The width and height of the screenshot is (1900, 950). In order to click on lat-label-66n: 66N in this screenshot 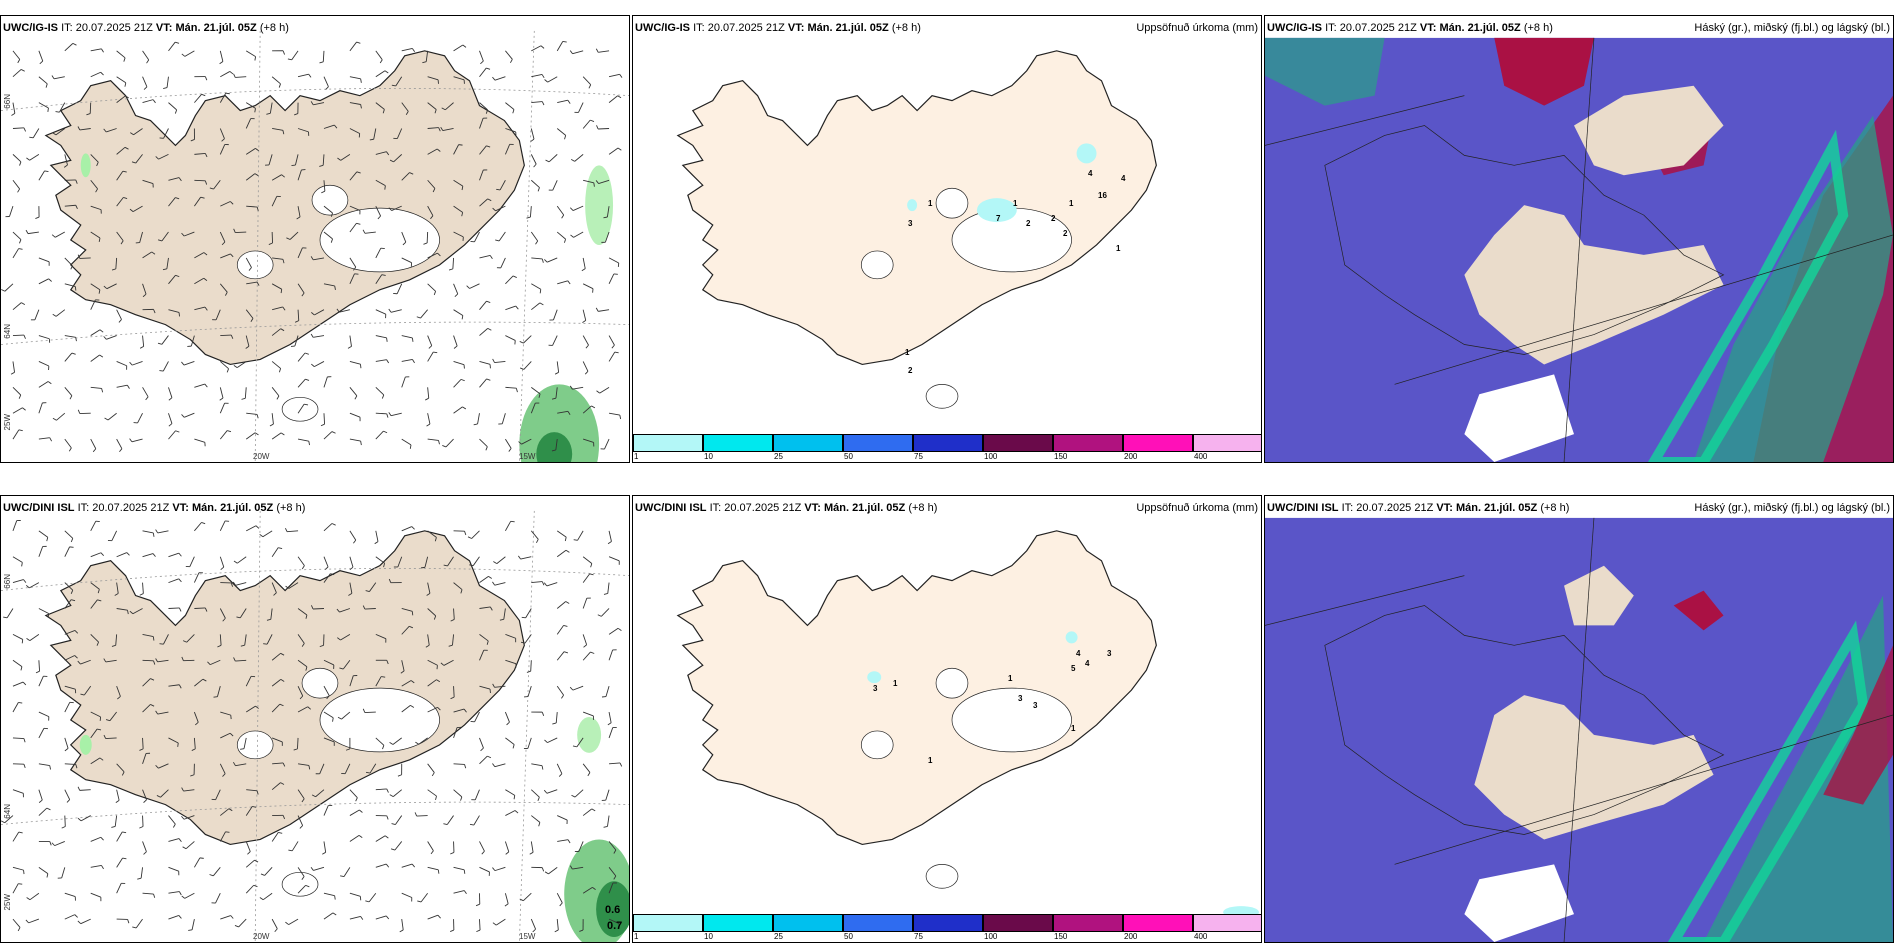, I will do `click(7, 581)`.